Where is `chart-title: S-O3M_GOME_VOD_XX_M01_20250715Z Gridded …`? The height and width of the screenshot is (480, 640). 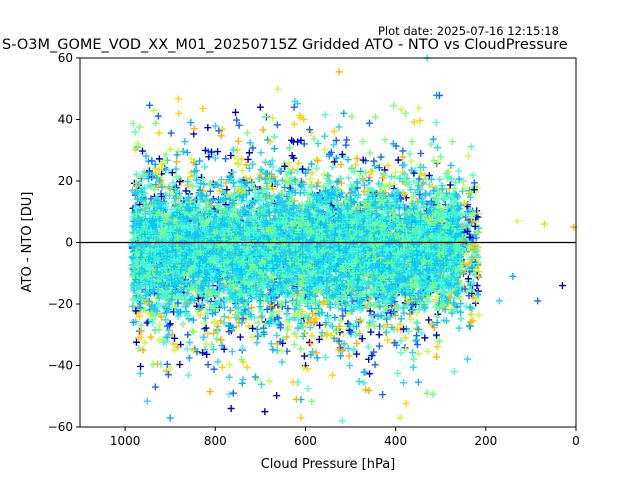 chart-title: S-O3M_GOME_VOD_XX_M01_20250715Z Gridded … is located at coordinates (285, 45).